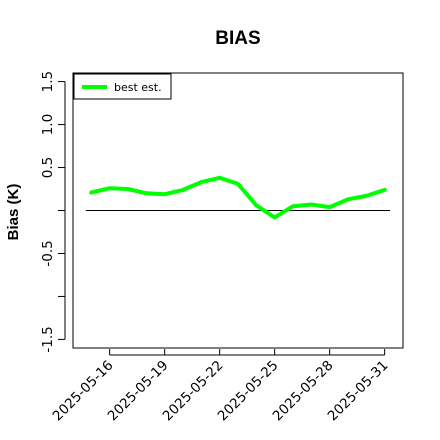  What do you see at coordinates (138, 87) in the screenshot?
I see `legend-label: best est.` at bounding box center [138, 87].